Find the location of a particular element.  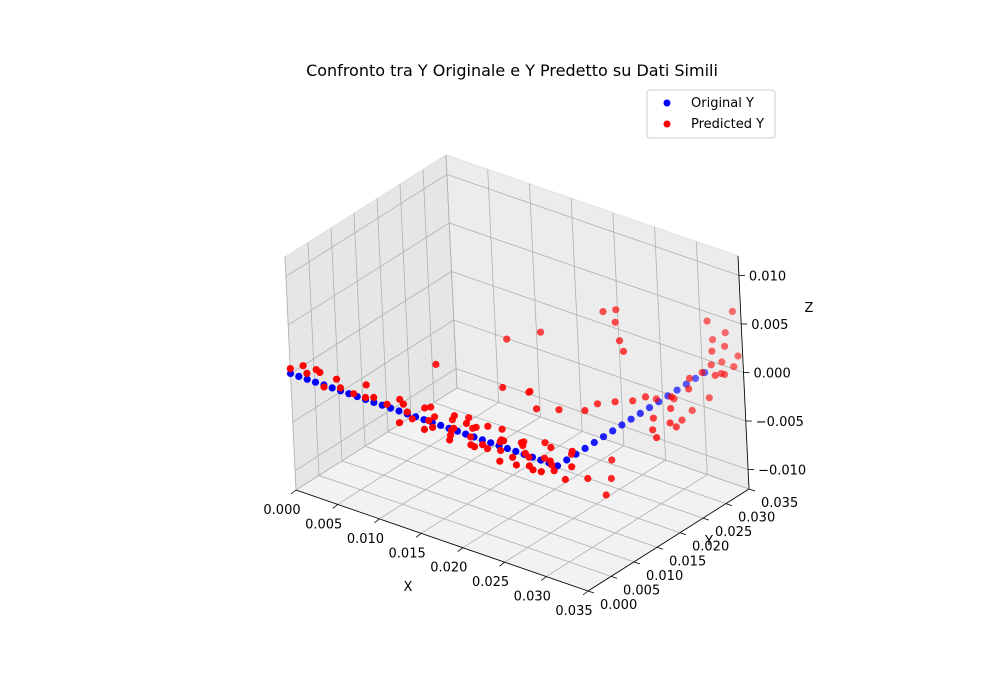

x-tick-label: 0.015 is located at coordinates (407, 553).